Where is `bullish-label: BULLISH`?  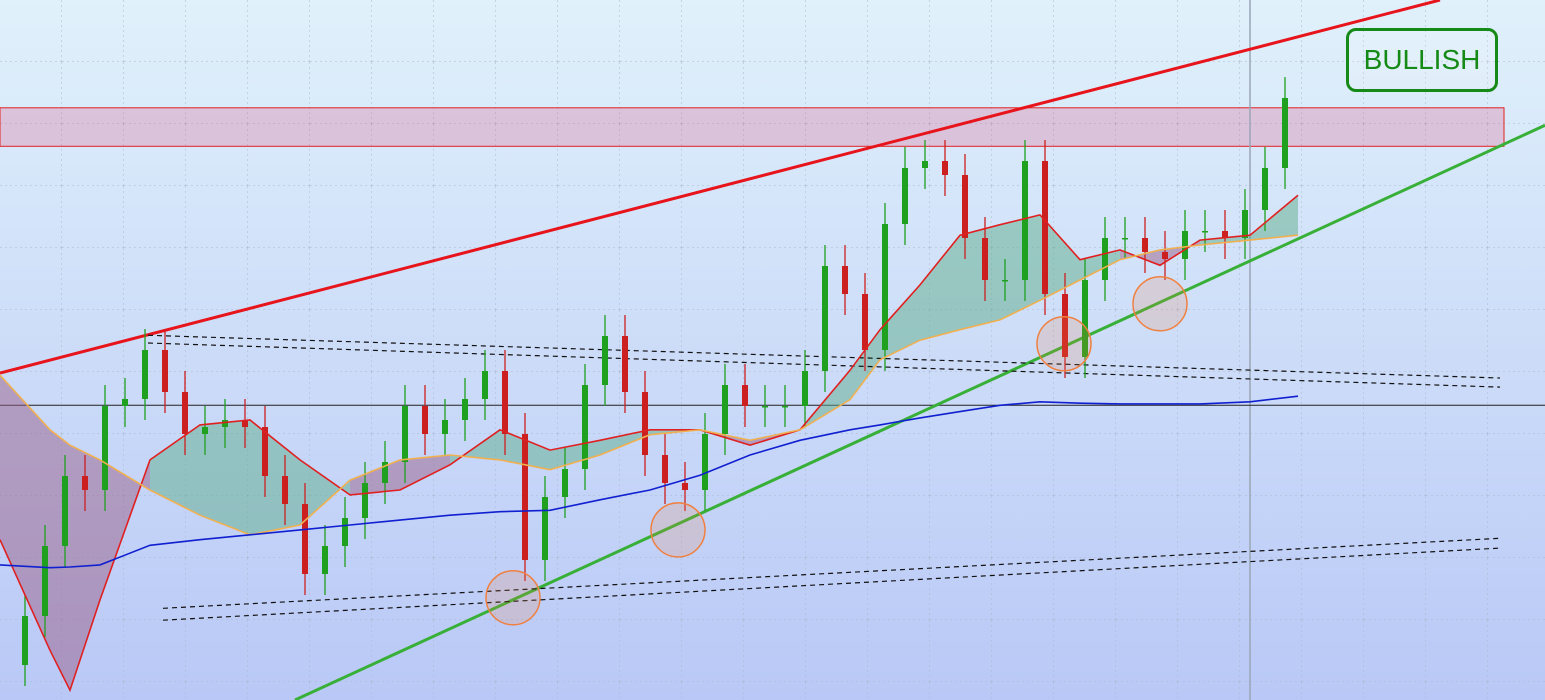 bullish-label: BULLISH is located at coordinates (1422, 60).